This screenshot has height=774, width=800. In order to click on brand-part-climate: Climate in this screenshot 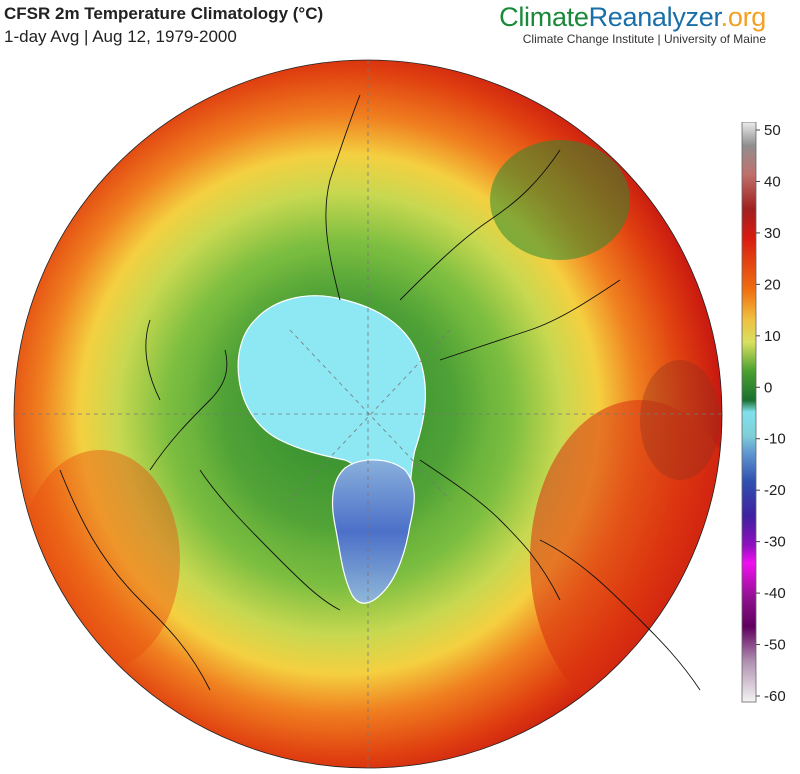, I will do `click(544, 17)`.